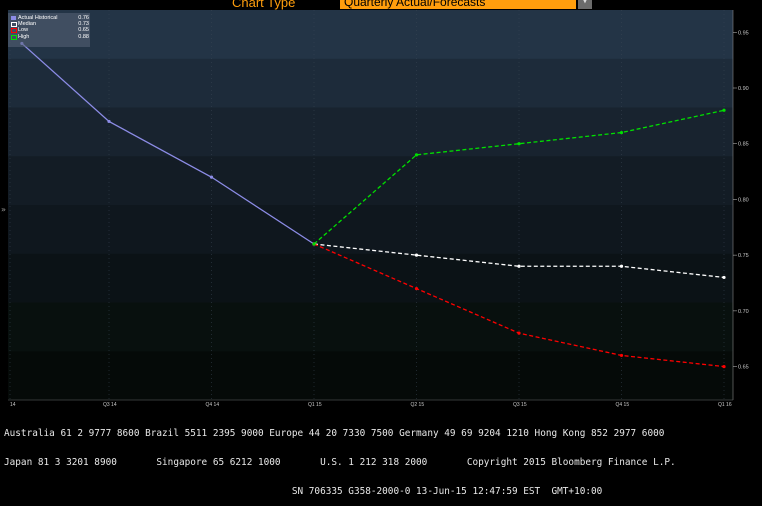 This screenshot has height=506, width=762. Describe the element at coordinates (743, 368) in the screenshot. I see `y-tick-label: 0.65` at that location.